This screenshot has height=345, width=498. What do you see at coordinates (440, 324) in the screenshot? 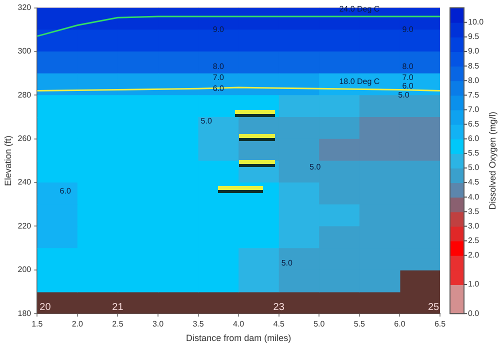
I see `x-tick-label: 6.5` at bounding box center [440, 324].